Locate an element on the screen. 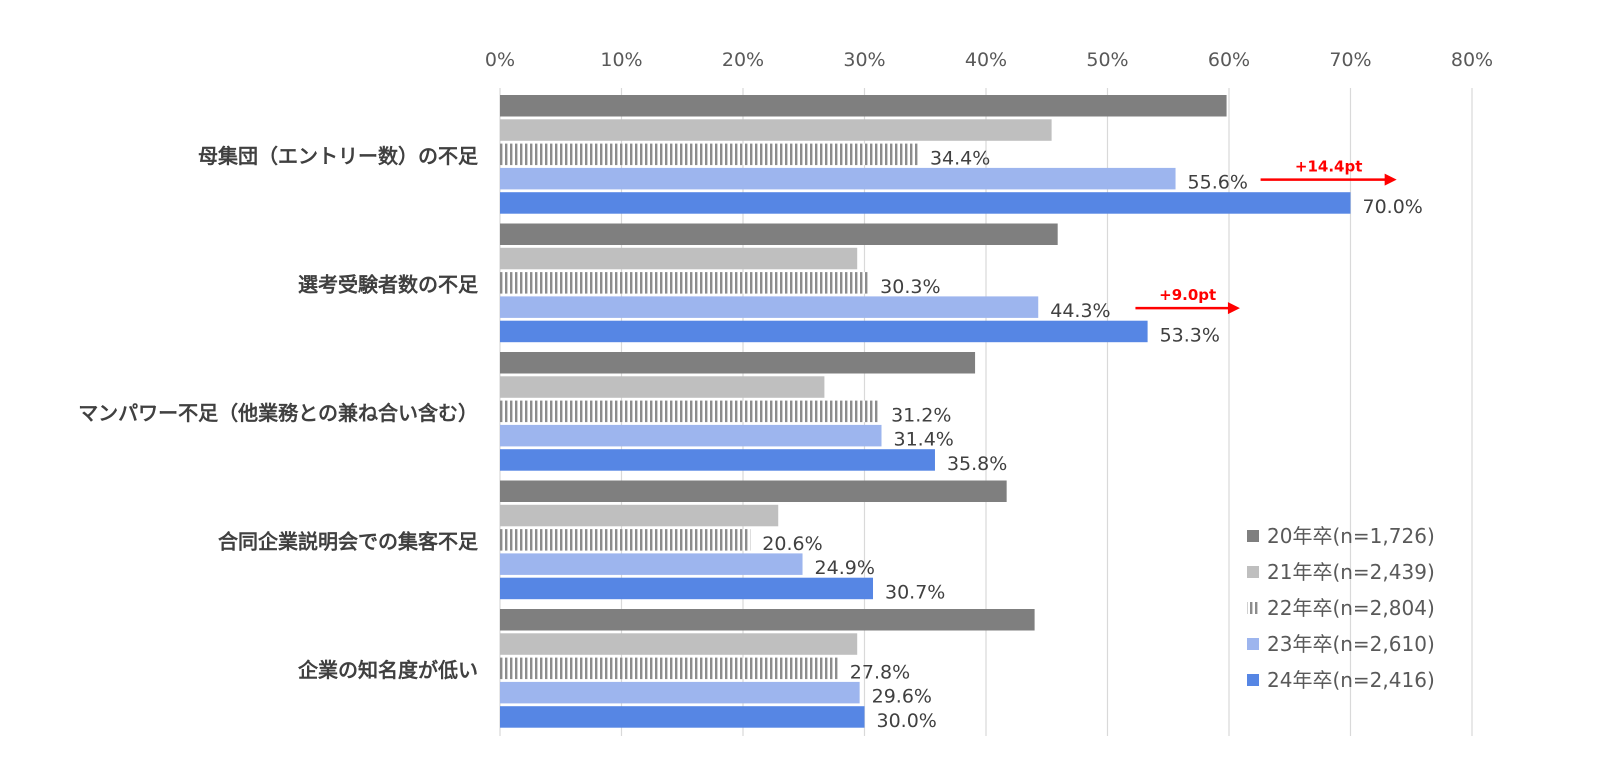  category-label: マンパワー不足（他業務との兼ね合い含む） is located at coordinates (278, 413).